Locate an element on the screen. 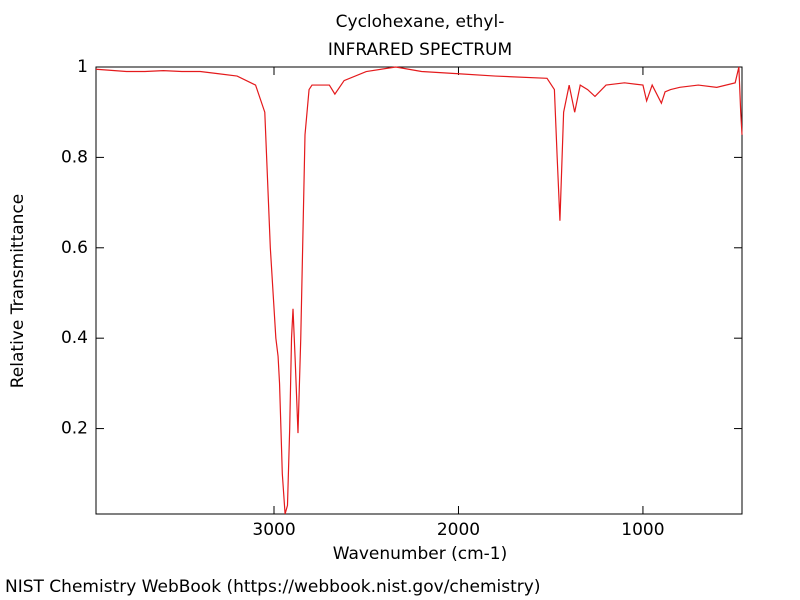  y-tick-label: 1 is located at coordinates (82, 67).